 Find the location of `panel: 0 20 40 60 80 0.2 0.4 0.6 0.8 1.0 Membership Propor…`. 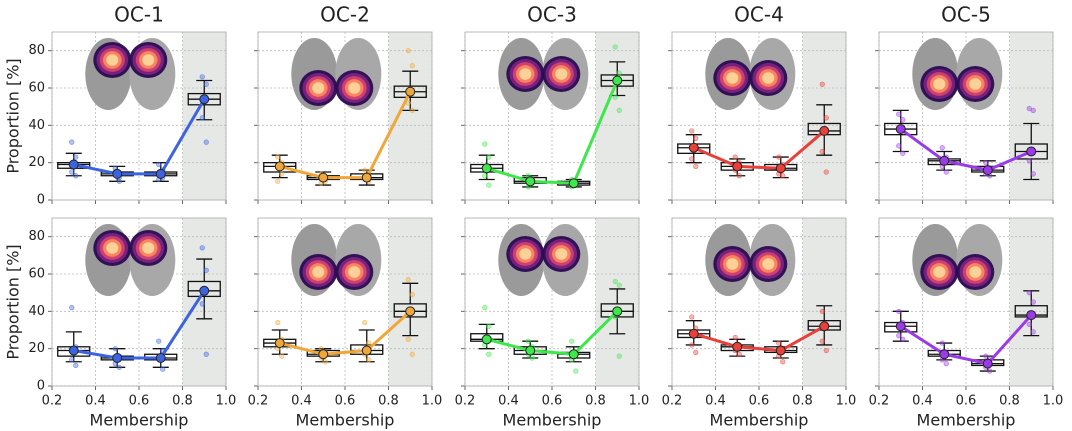

panel: 0 20 40 60 80 0.2 0.4 0.6 0.8 1.0 Membership Propor… is located at coordinates (120, 323).